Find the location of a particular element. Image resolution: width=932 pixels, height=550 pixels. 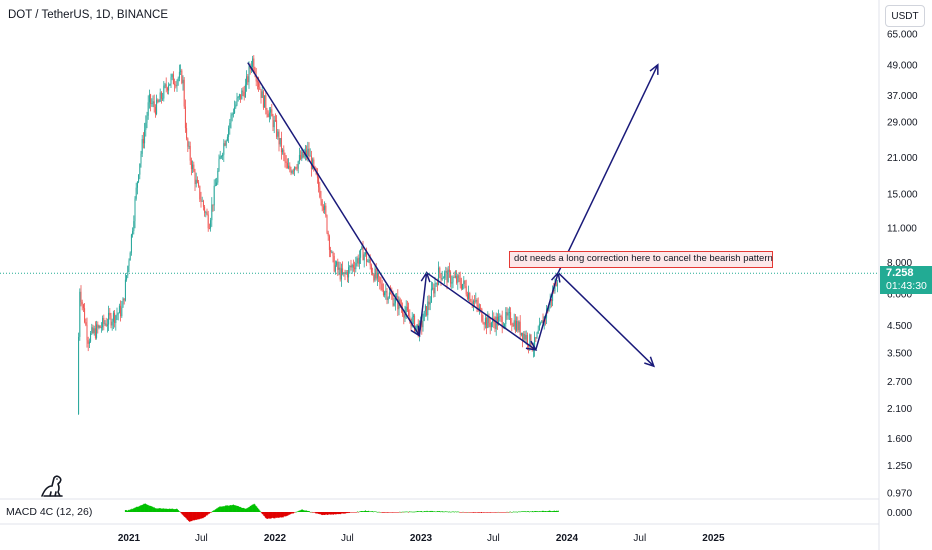

tradingview-dino-icon is located at coordinates (53, 487).